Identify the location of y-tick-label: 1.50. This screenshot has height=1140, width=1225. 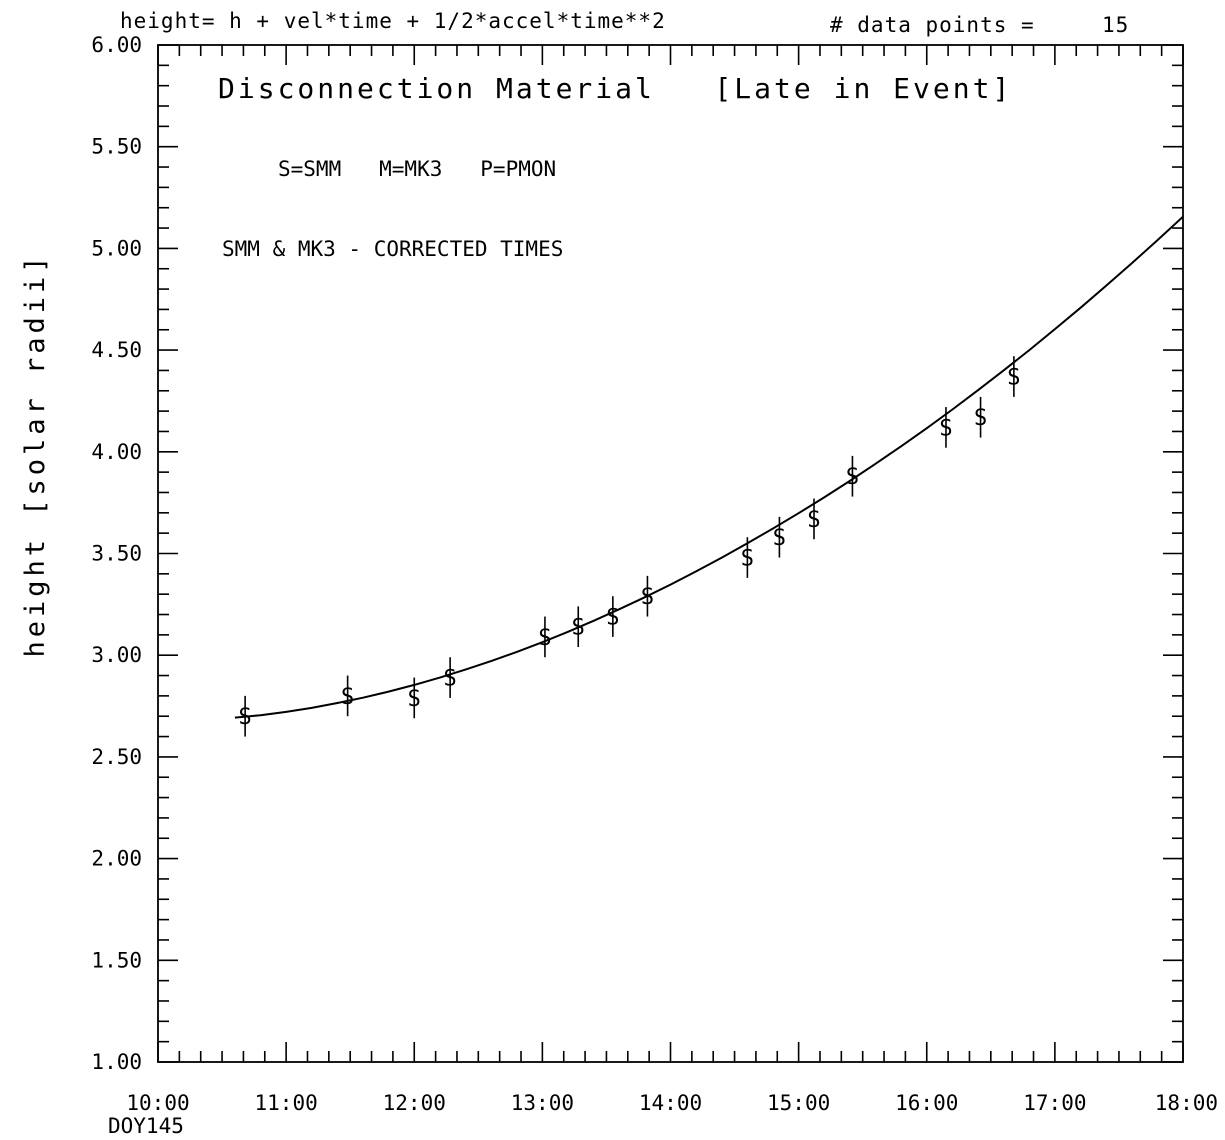
(116, 960).